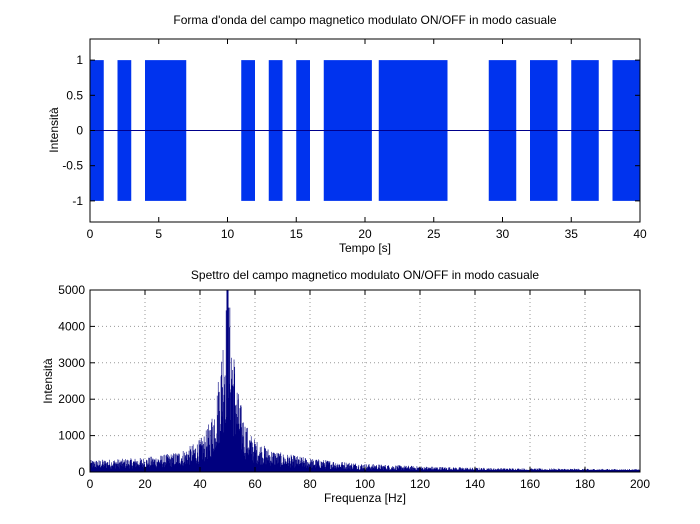 Image resolution: width=700 pixels, height=524 pixels. Describe the element at coordinates (71, 290) in the screenshot. I see `spectrum-y-tick-label: 5000` at that location.